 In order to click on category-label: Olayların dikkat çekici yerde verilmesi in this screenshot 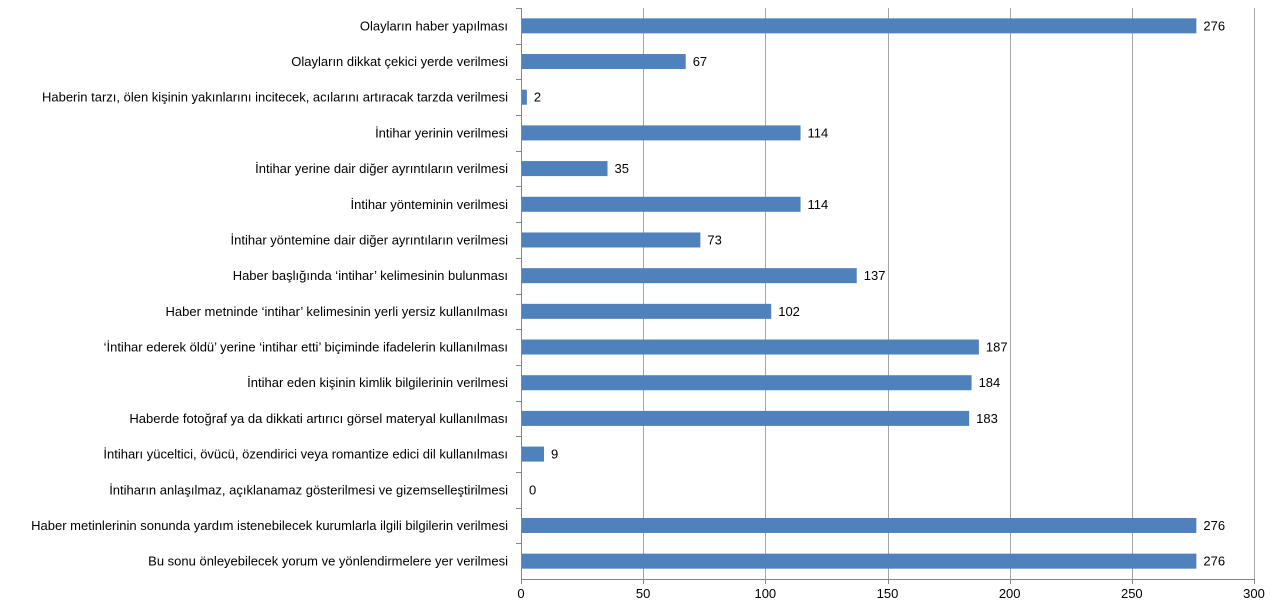, I will do `click(399, 61)`.